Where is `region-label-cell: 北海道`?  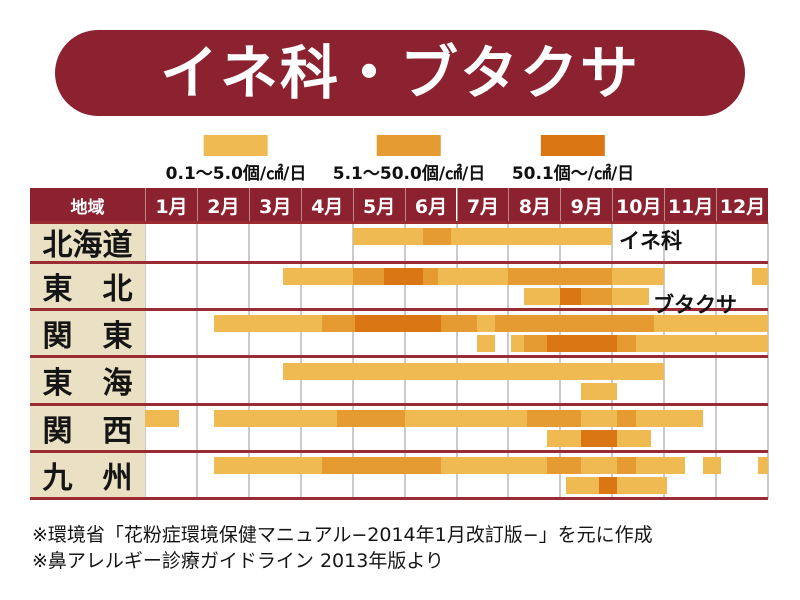
region-label-cell: 北海道 is located at coordinates (87, 242).